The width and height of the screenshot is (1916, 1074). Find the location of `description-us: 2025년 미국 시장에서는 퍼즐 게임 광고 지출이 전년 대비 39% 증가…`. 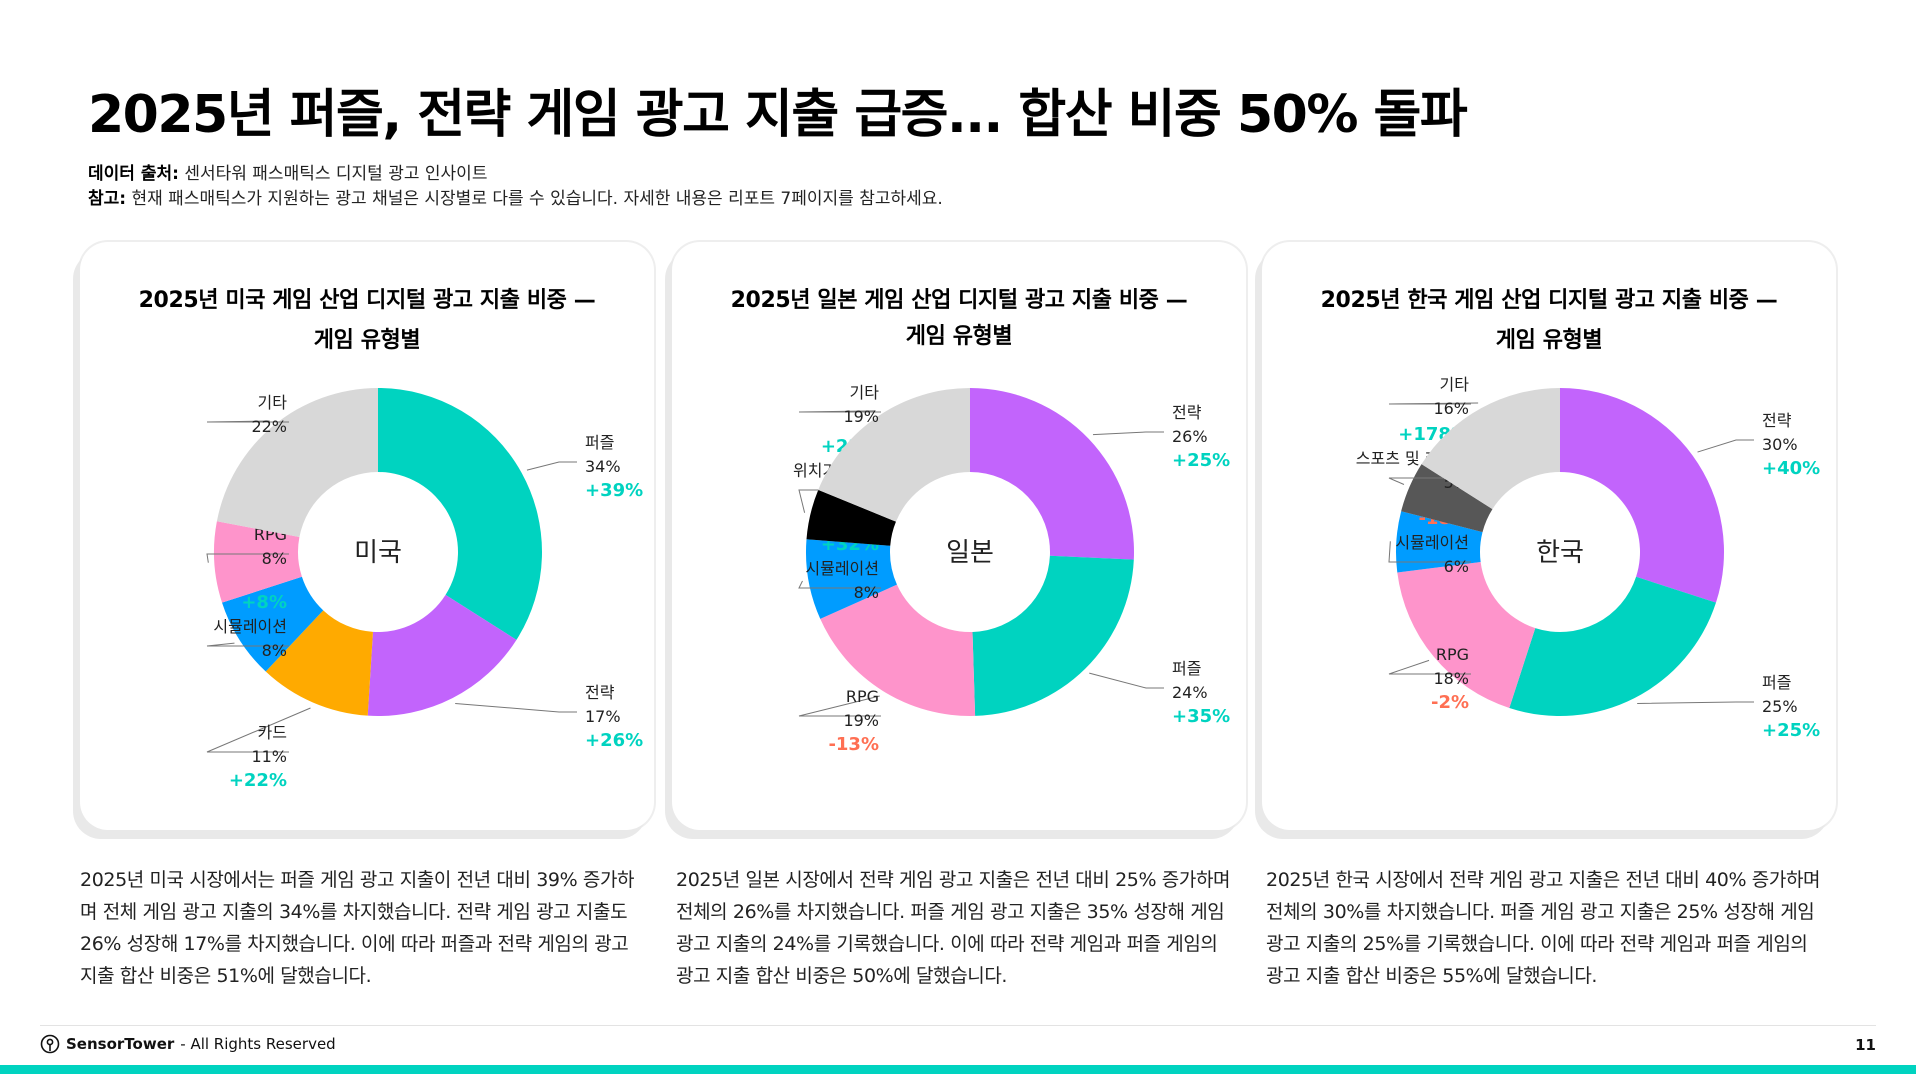

description-us: 2025년 미국 시장에서는 퍼즐 게임 광고 지출이 전년 대비 39% 증가… is located at coordinates (357, 928).